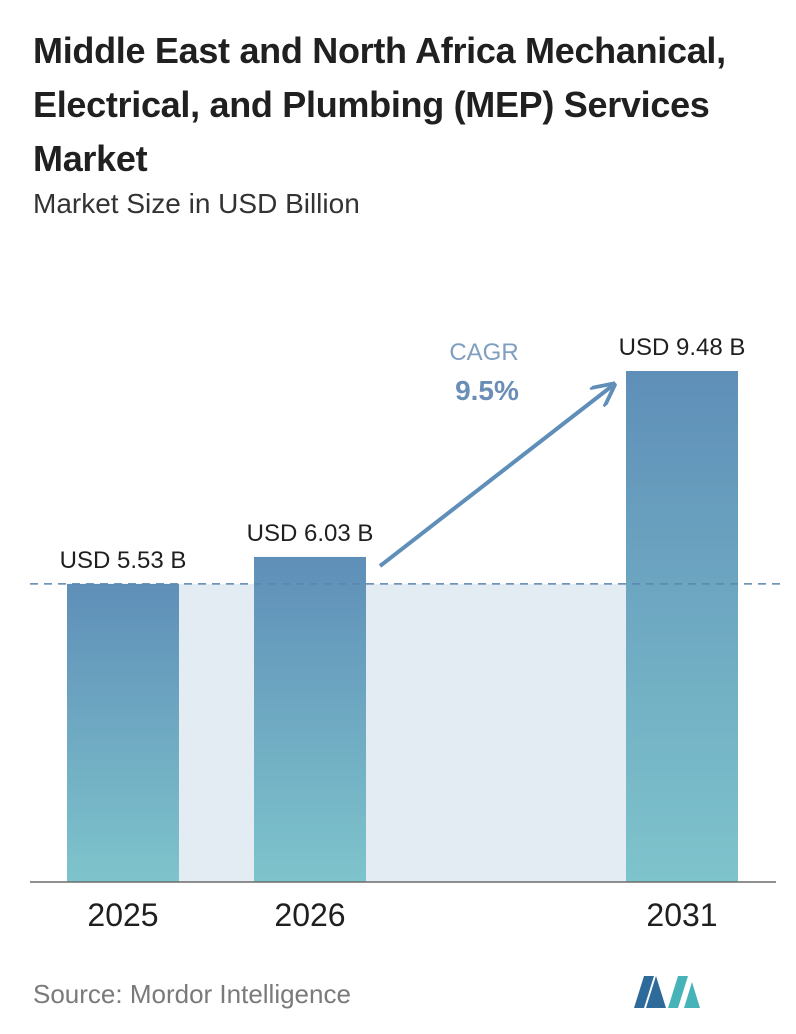 This screenshot has width=796, height=1034. What do you see at coordinates (483, 352) in the screenshot?
I see `cagr-label: CAGR` at bounding box center [483, 352].